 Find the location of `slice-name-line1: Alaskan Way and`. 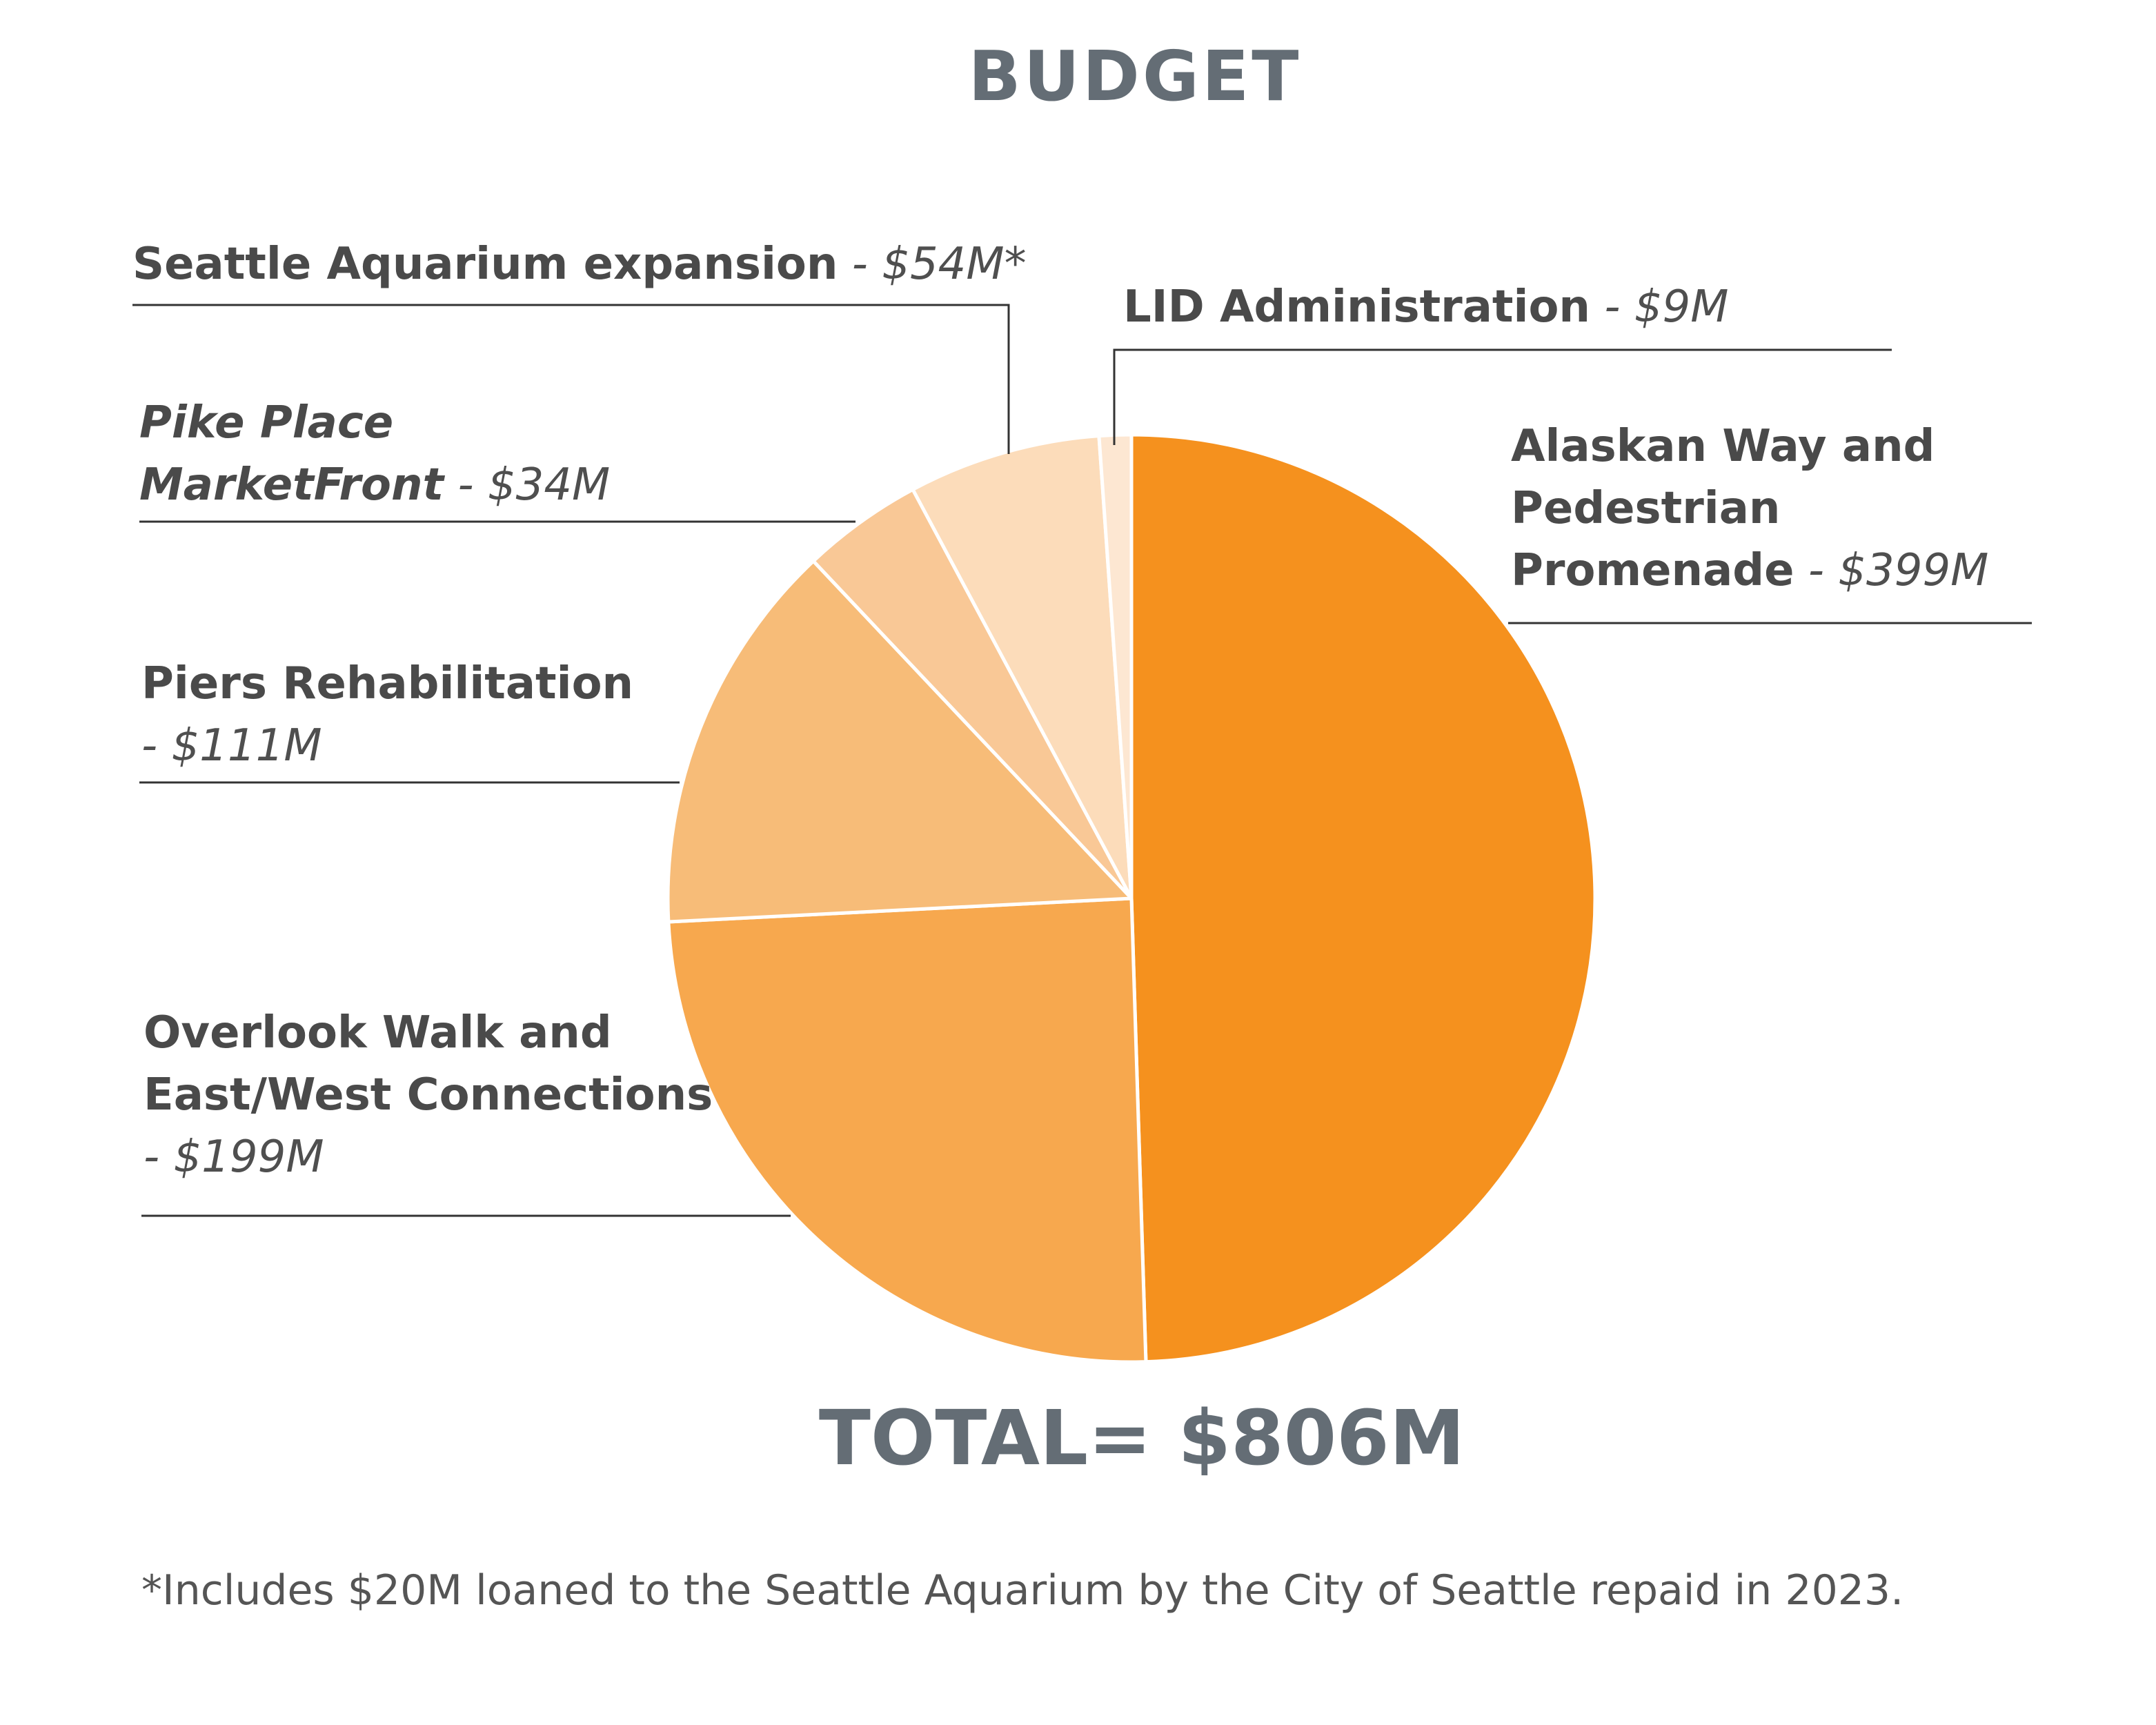

slice-name-line1: Alaskan Way and is located at coordinates (1723, 446).